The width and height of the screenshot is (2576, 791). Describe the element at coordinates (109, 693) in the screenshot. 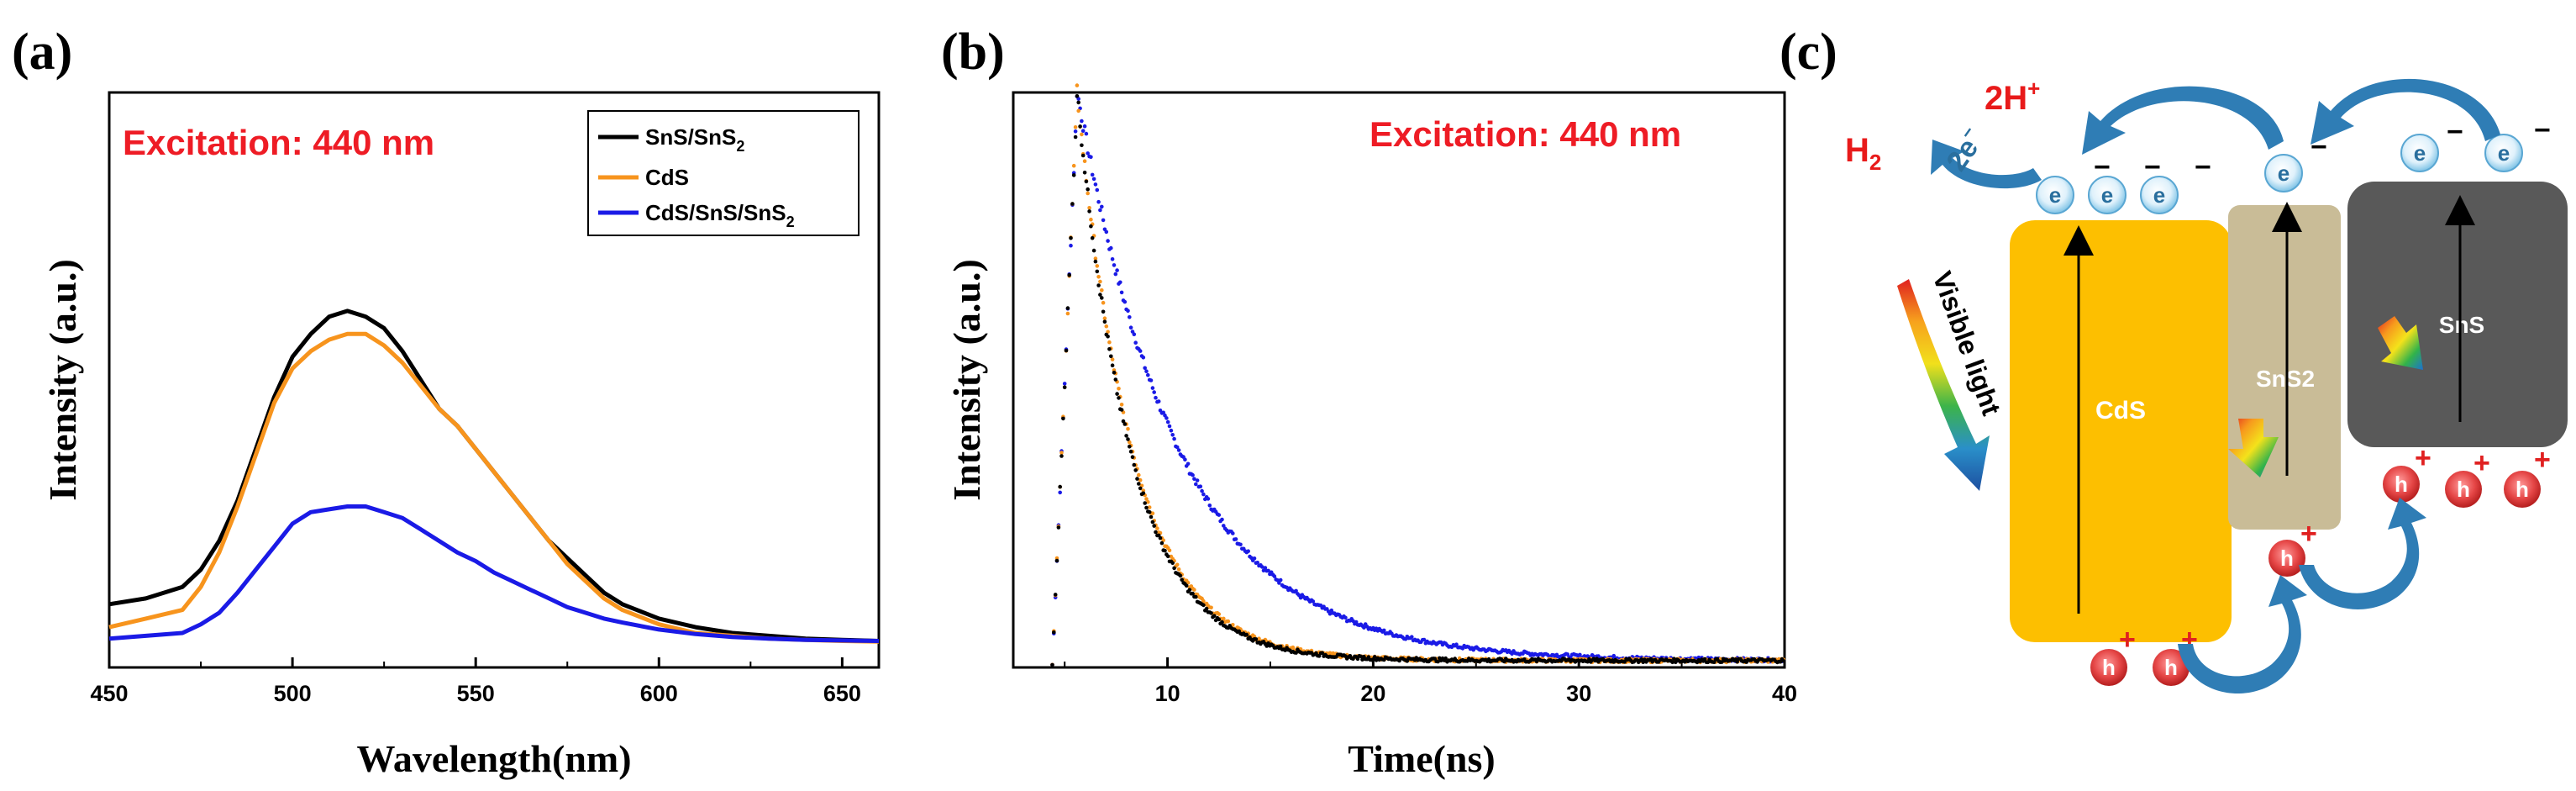

I see `plot-a-x-tick-label: 450` at that location.